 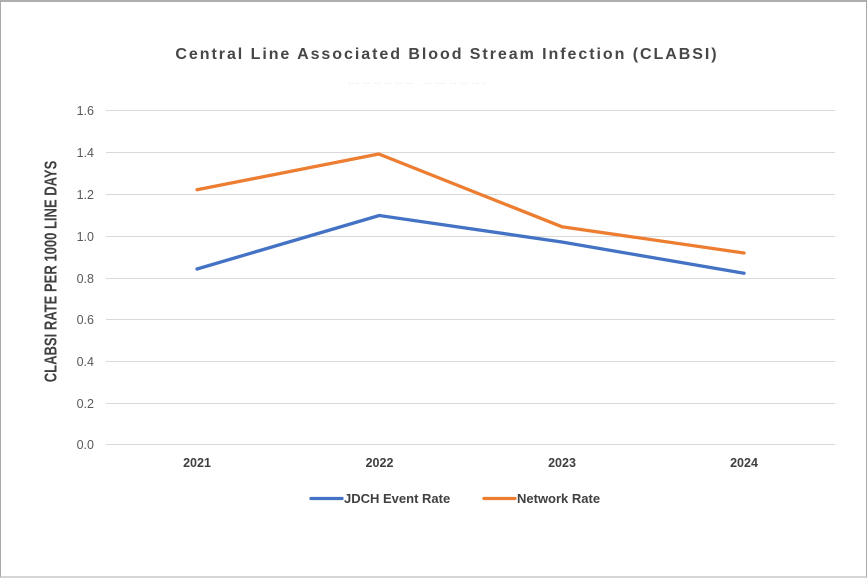 I want to click on svg-text: JDCH Event Rate, so click(x=397, y=498).